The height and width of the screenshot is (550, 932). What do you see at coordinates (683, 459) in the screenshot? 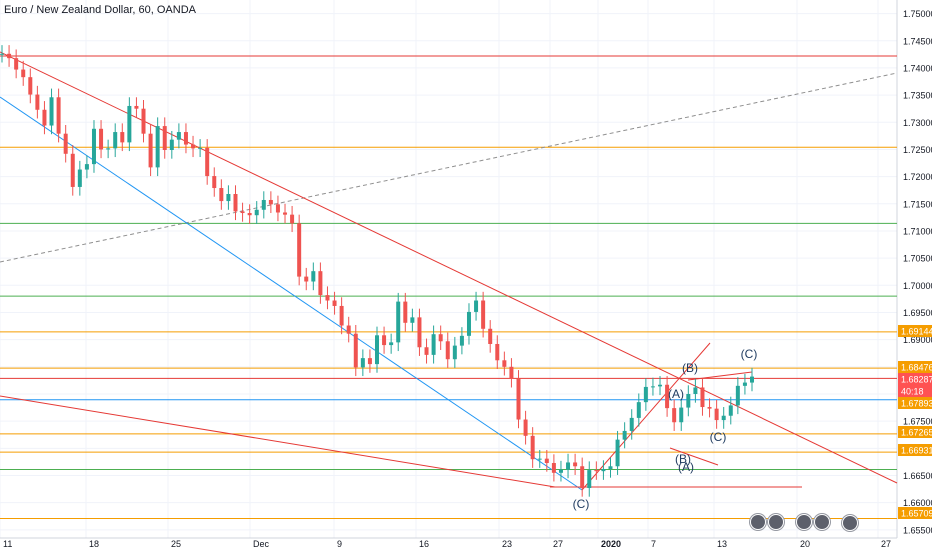
I see `wave-label: (B)` at bounding box center [683, 459].